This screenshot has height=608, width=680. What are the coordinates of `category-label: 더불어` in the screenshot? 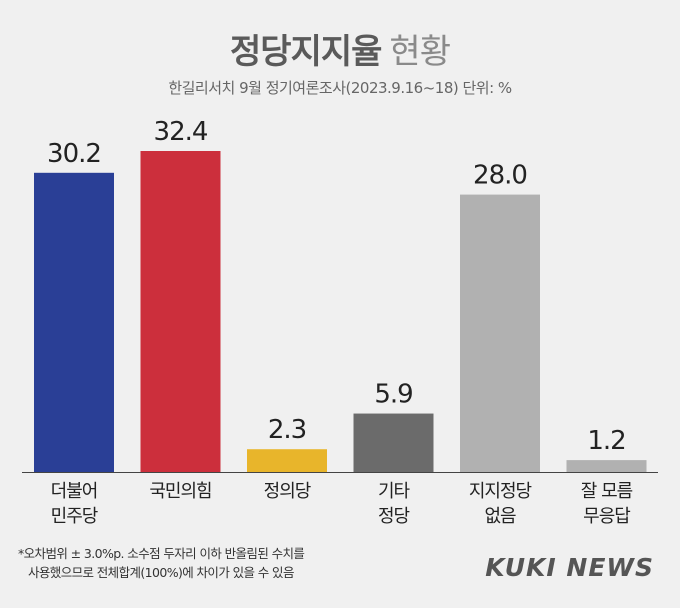 It's located at (74, 491).